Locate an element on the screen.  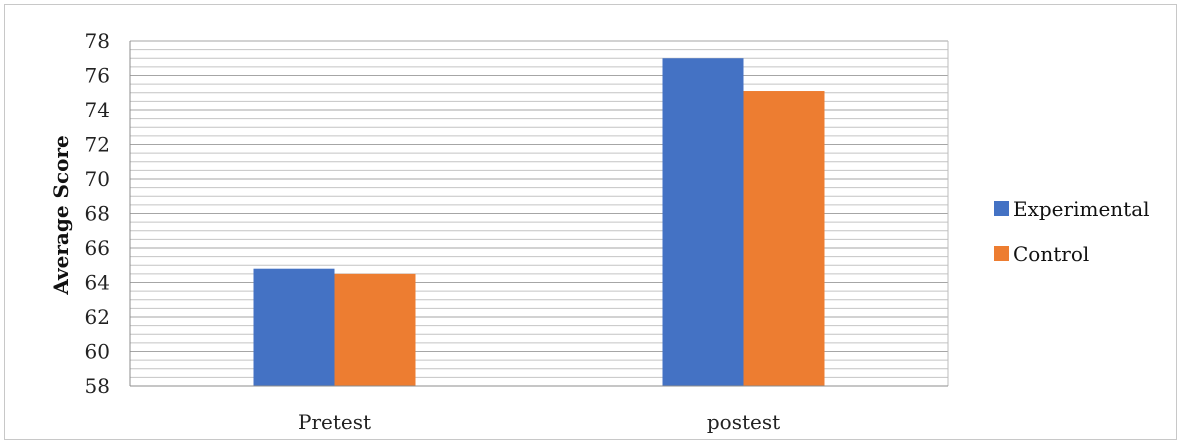
y-tick-label: 58 is located at coordinates (97, 386).